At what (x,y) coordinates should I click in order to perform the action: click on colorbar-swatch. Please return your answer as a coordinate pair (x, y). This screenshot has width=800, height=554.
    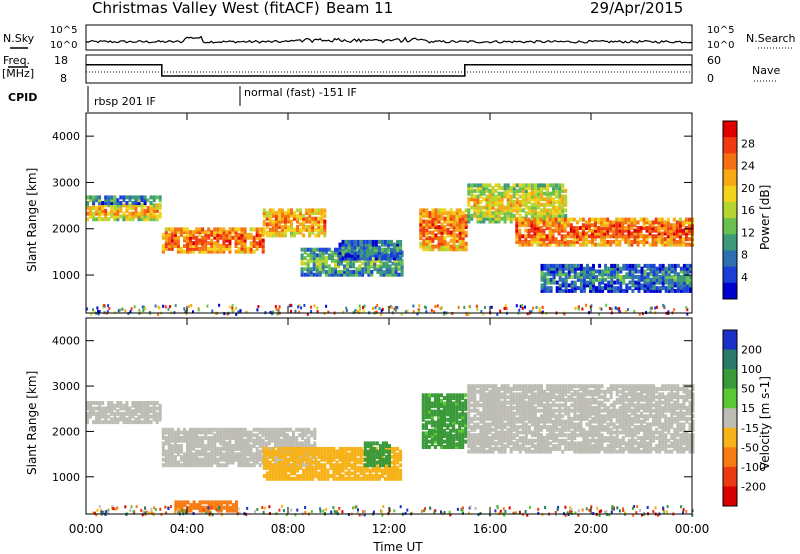
    Looking at the image, I should click on (730, 242).